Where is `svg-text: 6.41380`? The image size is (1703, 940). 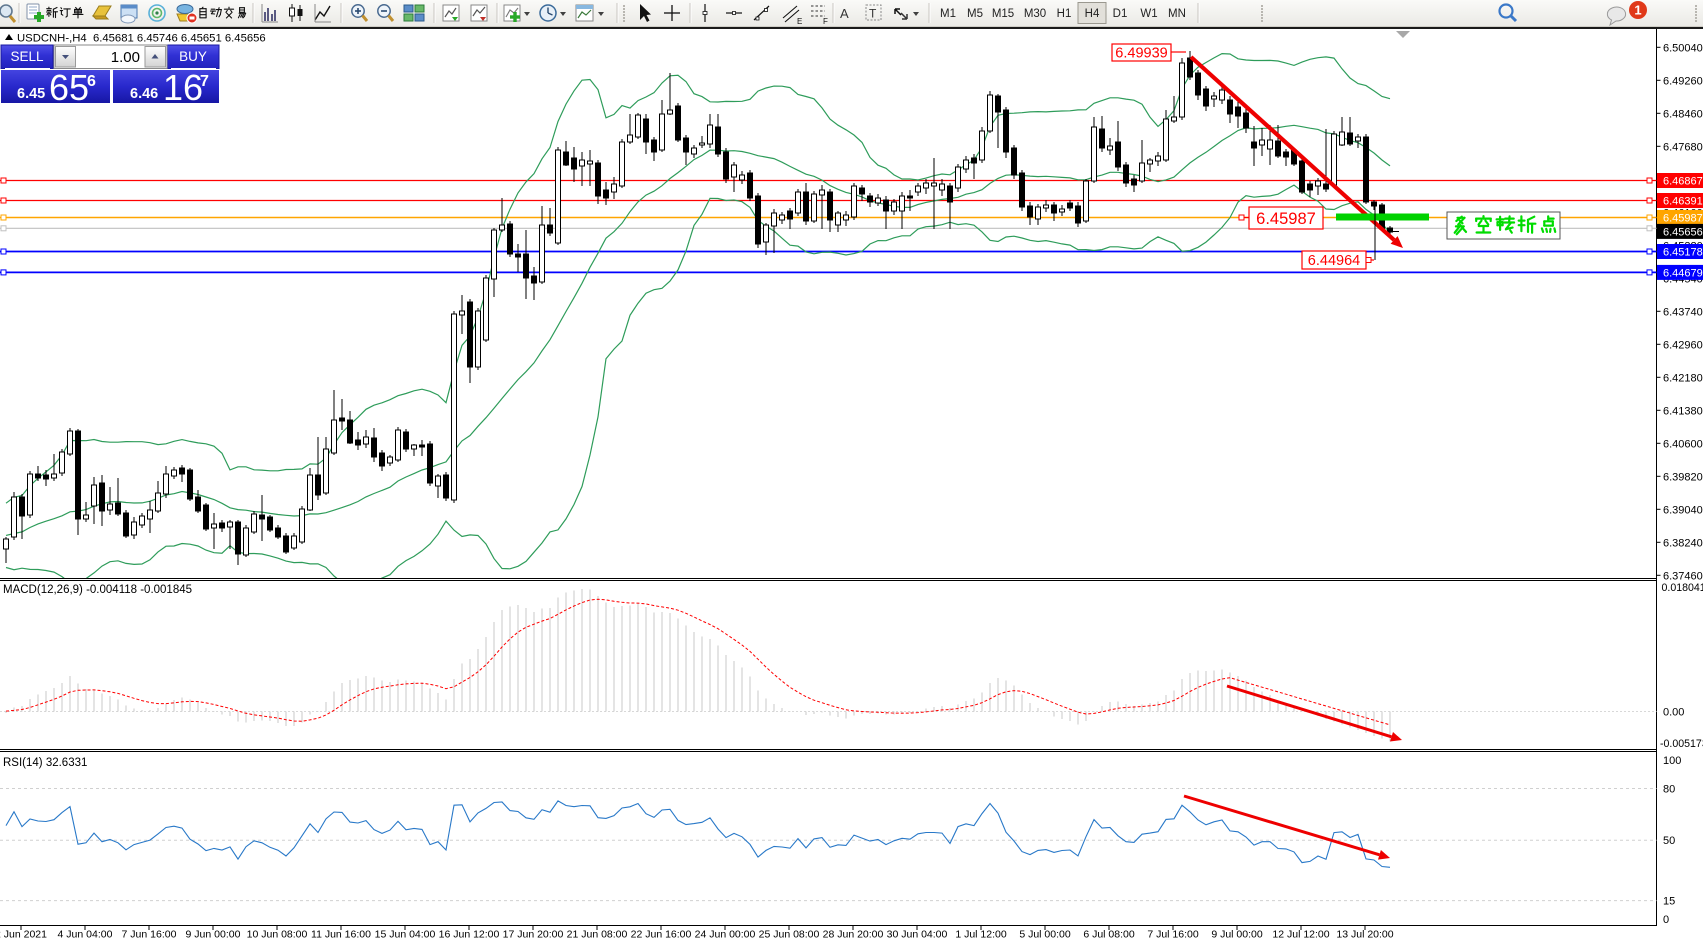
svg-text: 6.41380 is located at coordinates (1683, 411).